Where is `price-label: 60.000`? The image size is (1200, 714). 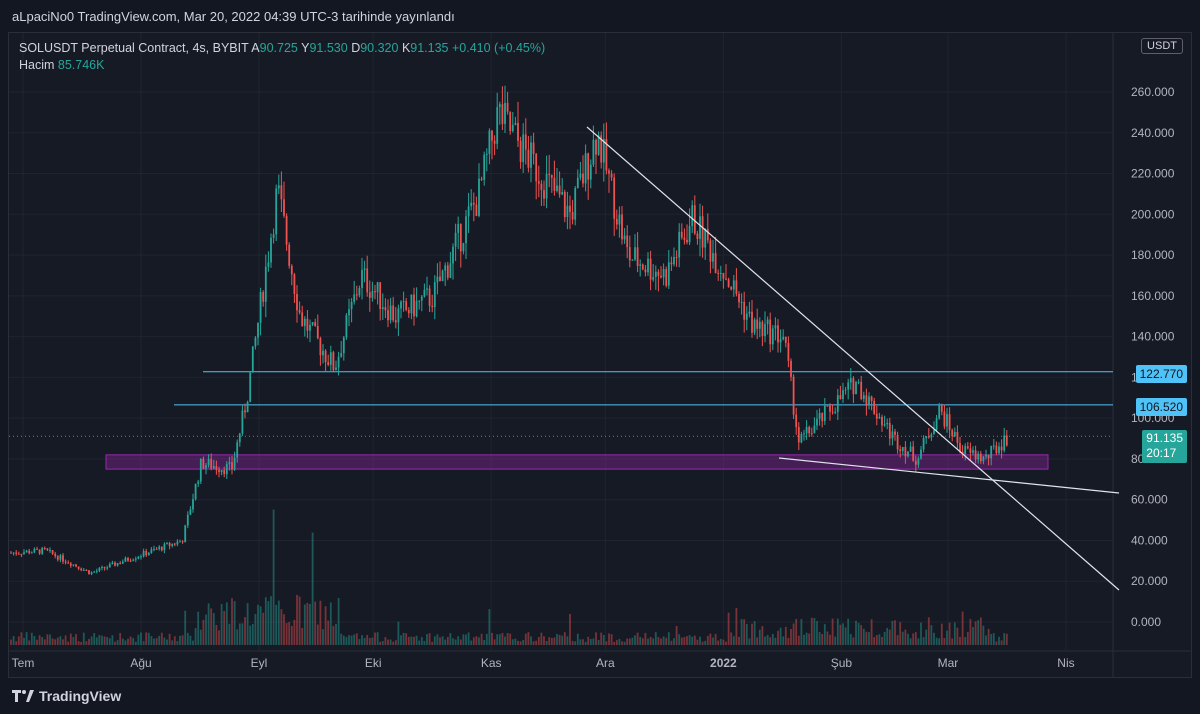
price-label: 60.000 is located at coordinates (1149, 500).